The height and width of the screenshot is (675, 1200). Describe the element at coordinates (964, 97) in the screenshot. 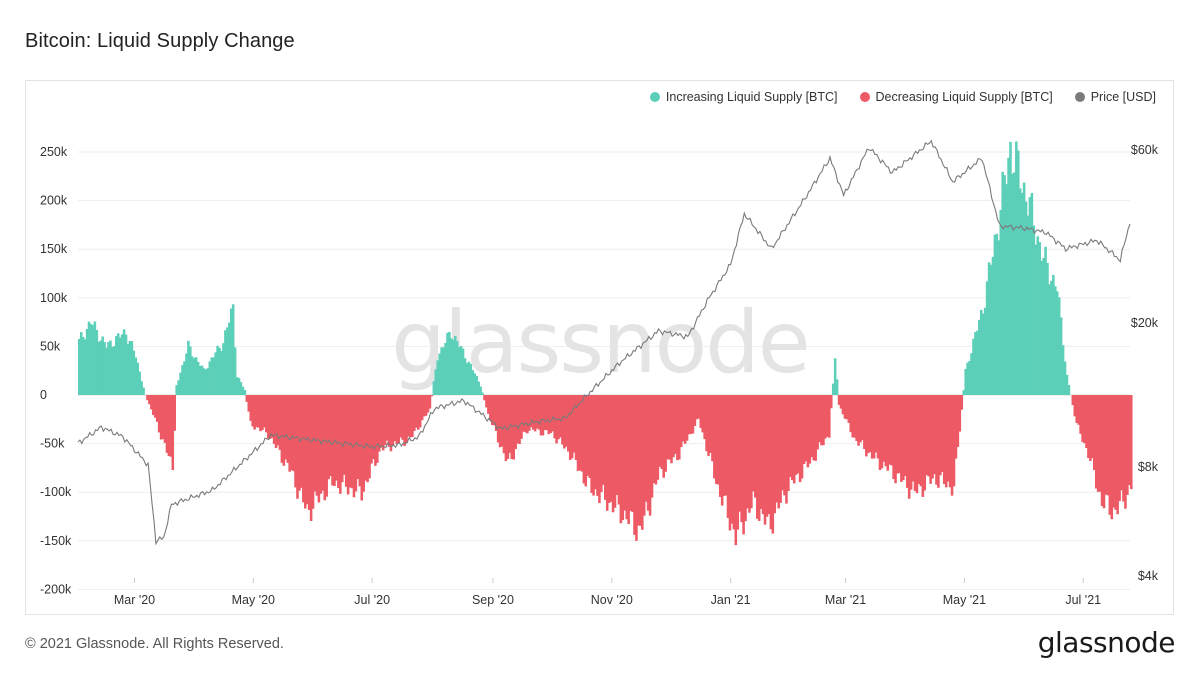

I see `legend-label-decreasing: Decreasing Liquid Supply [BTC]` at that location.